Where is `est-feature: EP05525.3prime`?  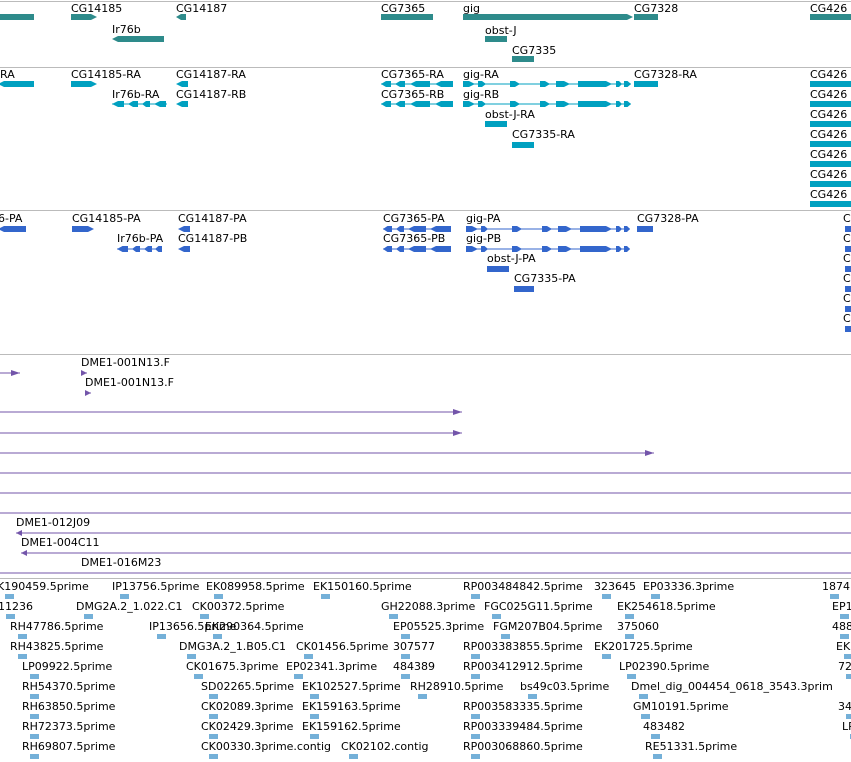
est-feature: EP05525.3prime is located at coordinates (438, 629).